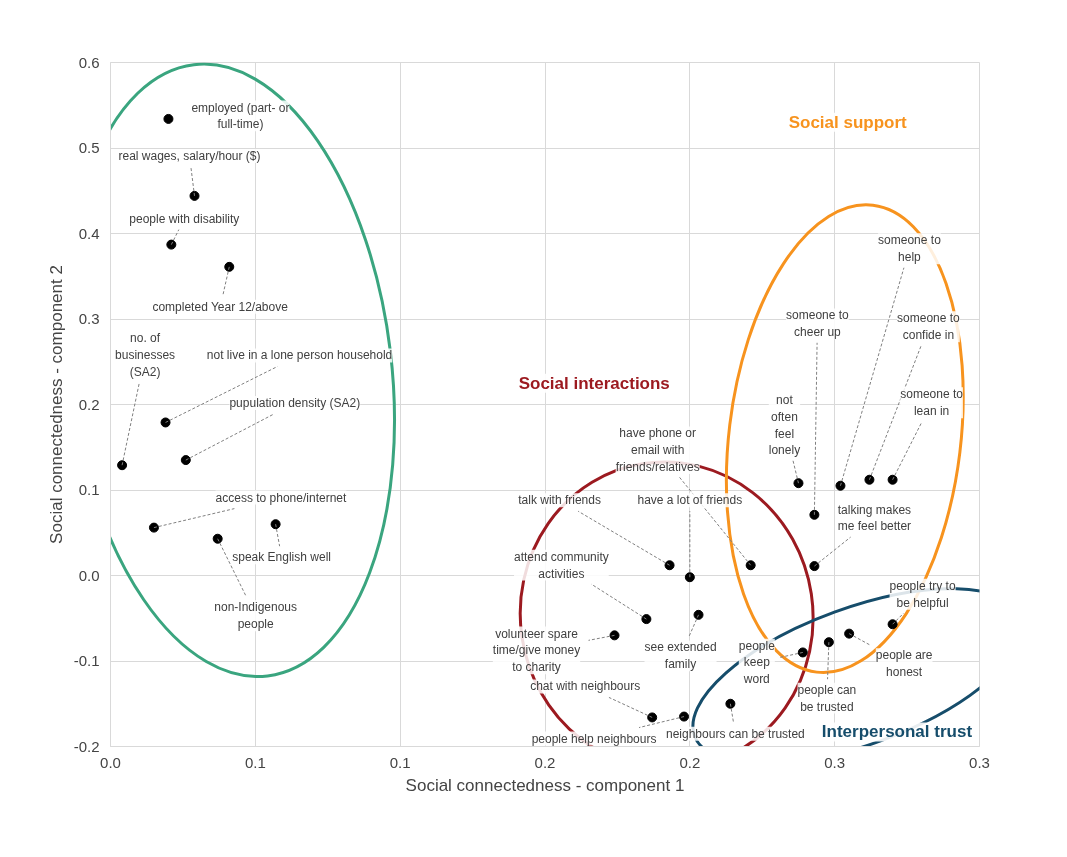 The height and width of the screenshot is (857, 1067). I want to click on y-tick-label: -0.1, so click(86, 660).